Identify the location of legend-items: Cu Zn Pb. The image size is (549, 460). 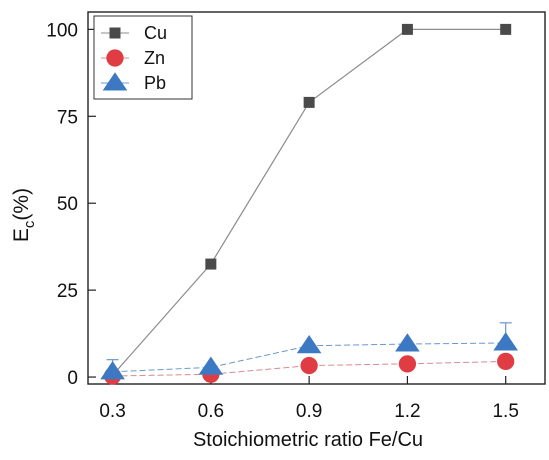
(134, 58).